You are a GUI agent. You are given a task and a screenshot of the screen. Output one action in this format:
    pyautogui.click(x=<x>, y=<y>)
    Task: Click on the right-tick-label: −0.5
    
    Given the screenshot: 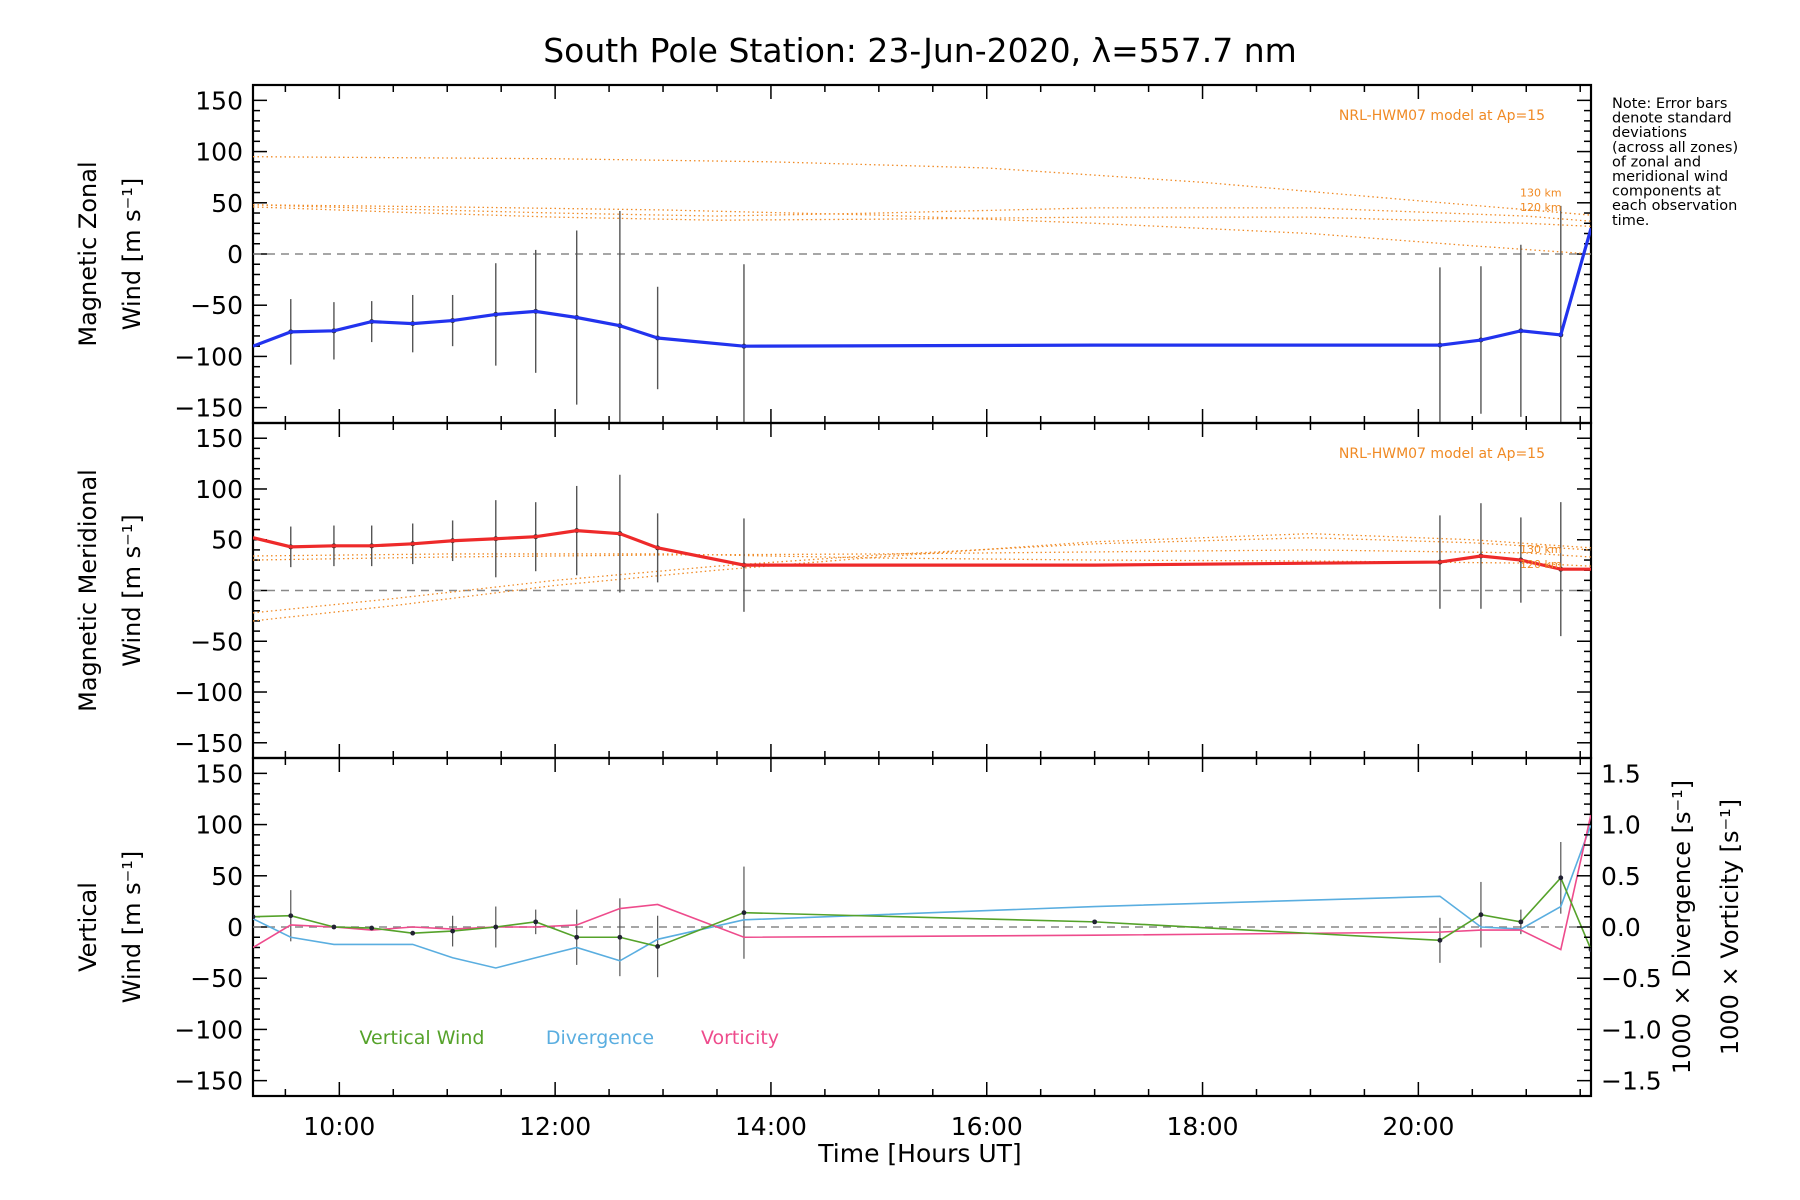 What is the action you would take?
    pyautogui.click(x=1631, y=978)
    